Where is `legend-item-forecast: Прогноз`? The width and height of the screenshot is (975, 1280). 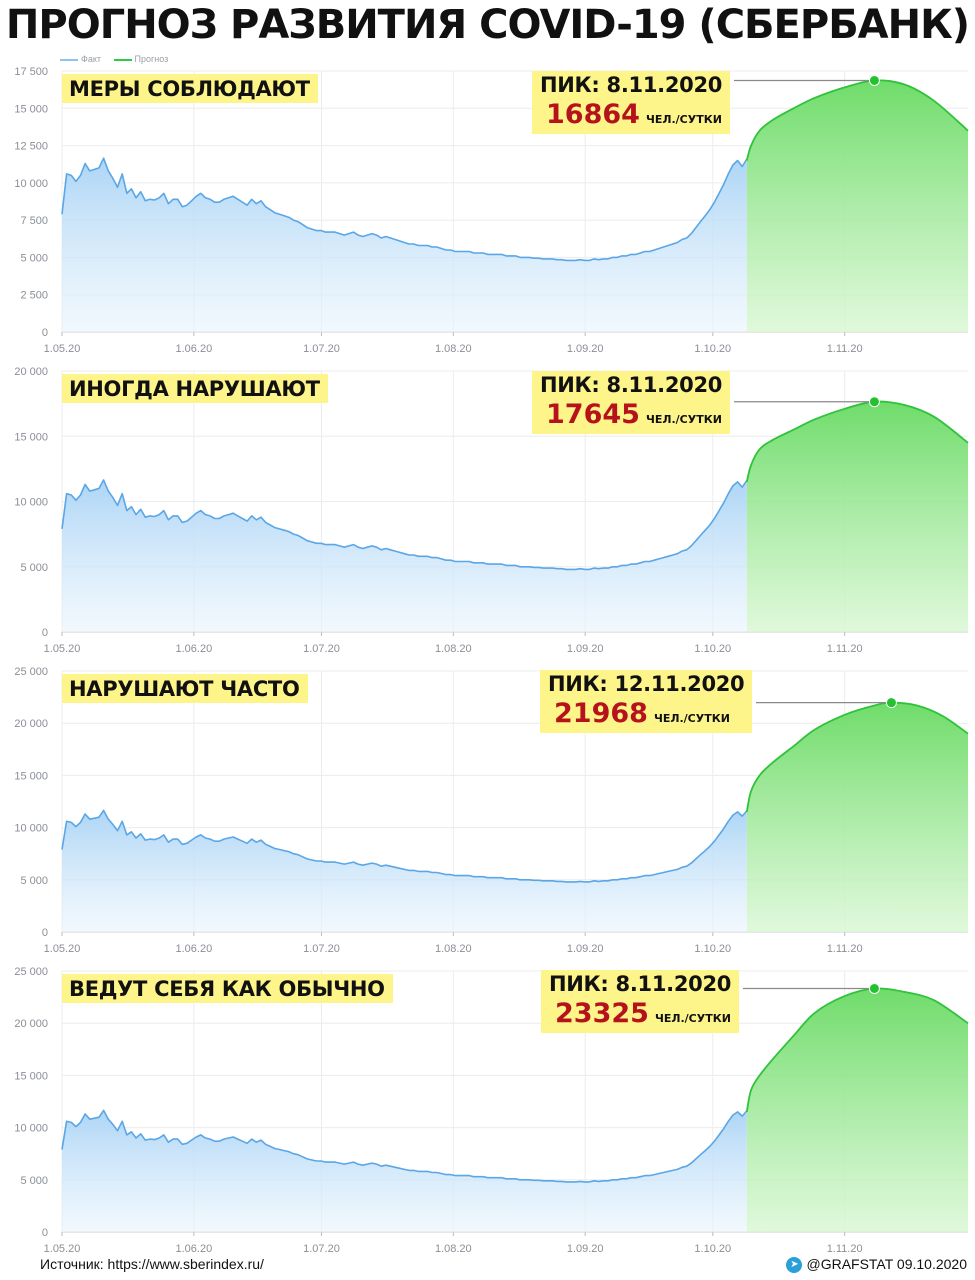
legend-item-forecast: Прогноз is located at coordinates (141, 59).